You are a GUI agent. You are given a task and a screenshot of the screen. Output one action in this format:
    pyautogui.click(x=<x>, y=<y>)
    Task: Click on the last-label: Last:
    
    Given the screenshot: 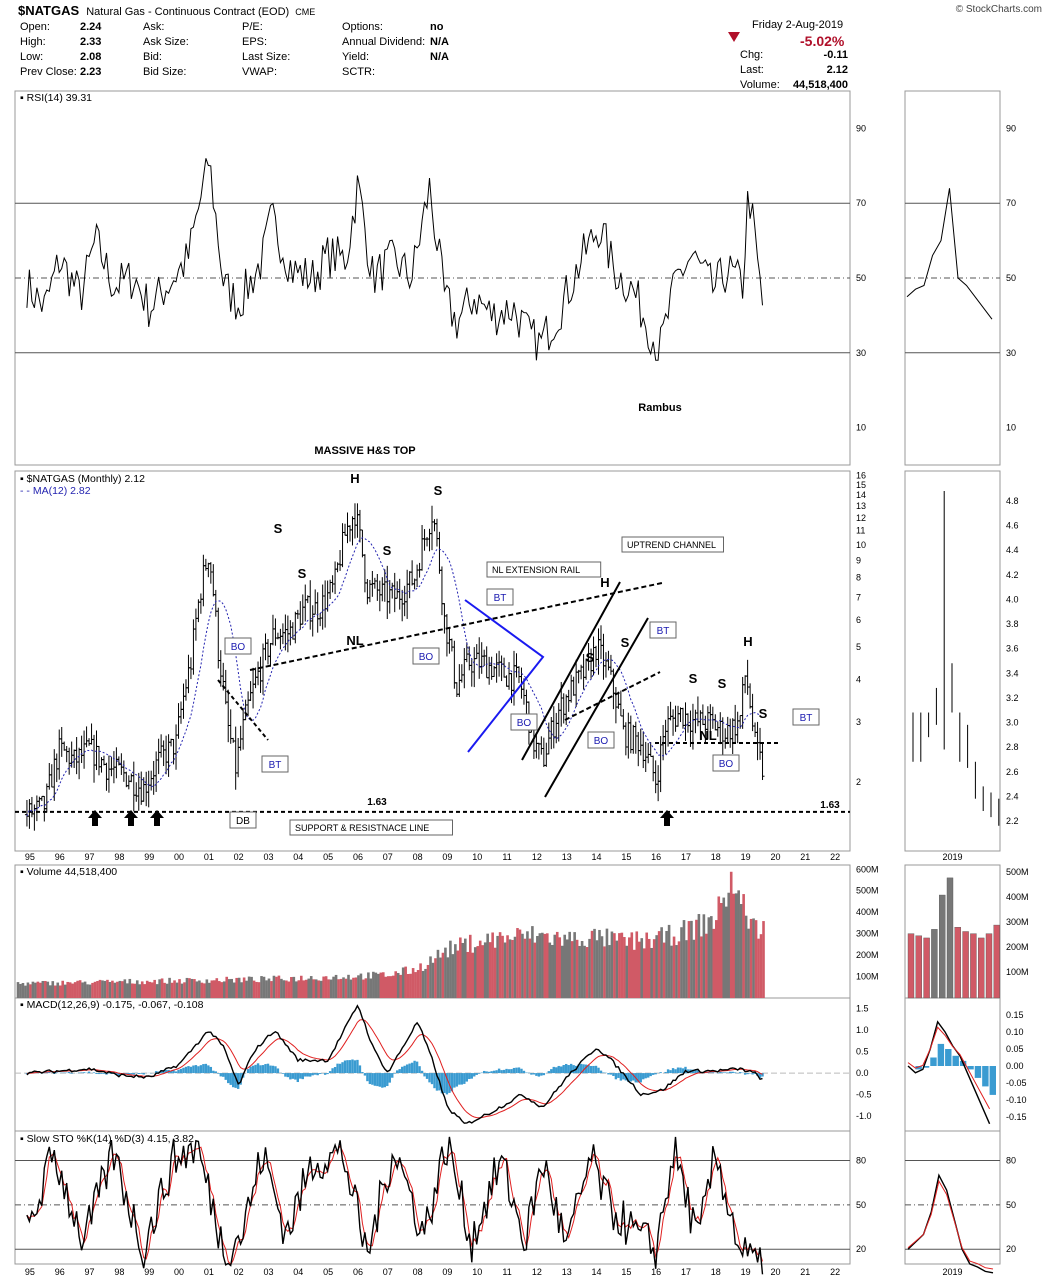 What is the action you would take?
    pyautogui.click(x=752, y=70)
    